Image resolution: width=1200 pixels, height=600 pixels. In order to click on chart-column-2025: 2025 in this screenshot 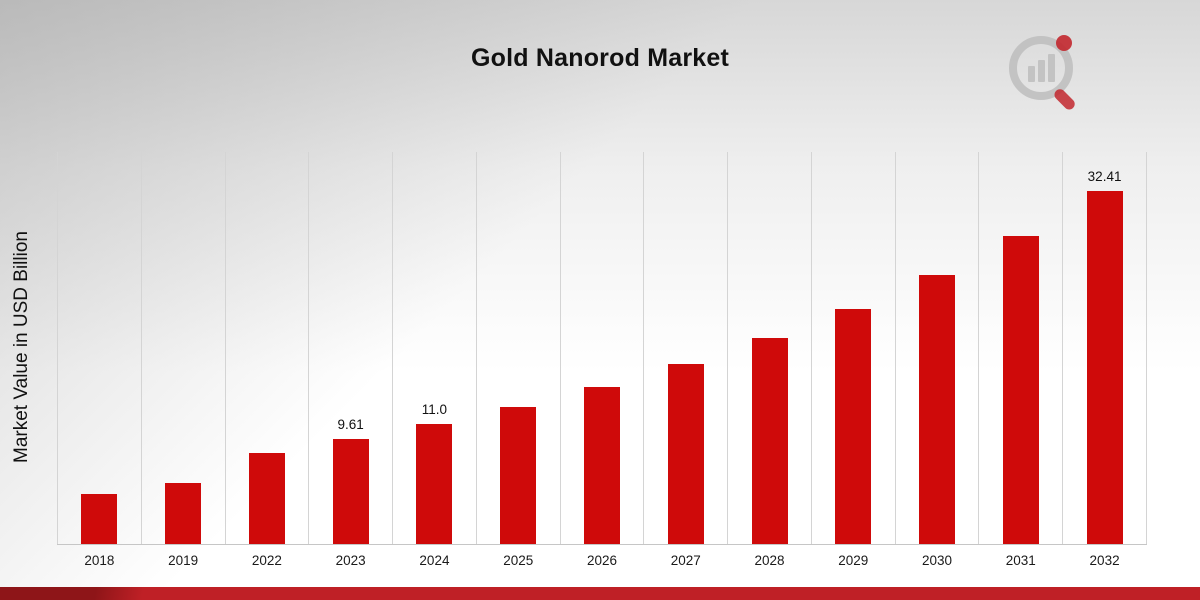, I will do `click(517, 360)`.